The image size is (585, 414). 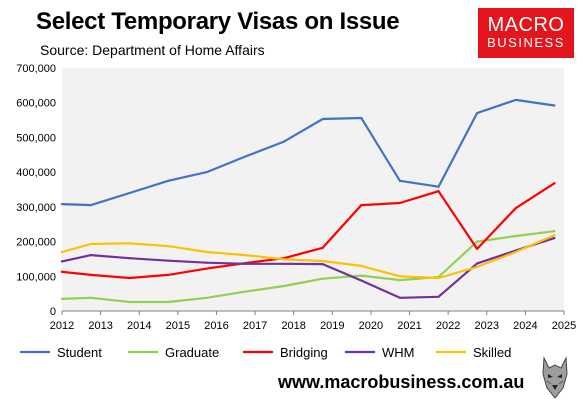 I want to click on x-tick-label: 2023, so click(x=487, y=326).